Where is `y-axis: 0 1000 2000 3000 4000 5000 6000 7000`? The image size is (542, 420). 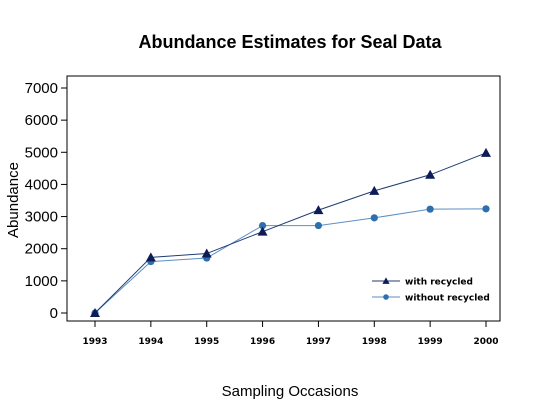 y-axis: 0 1000 2000 3000 4000 5000 6000 7000 is located at coordinates (46, 201).